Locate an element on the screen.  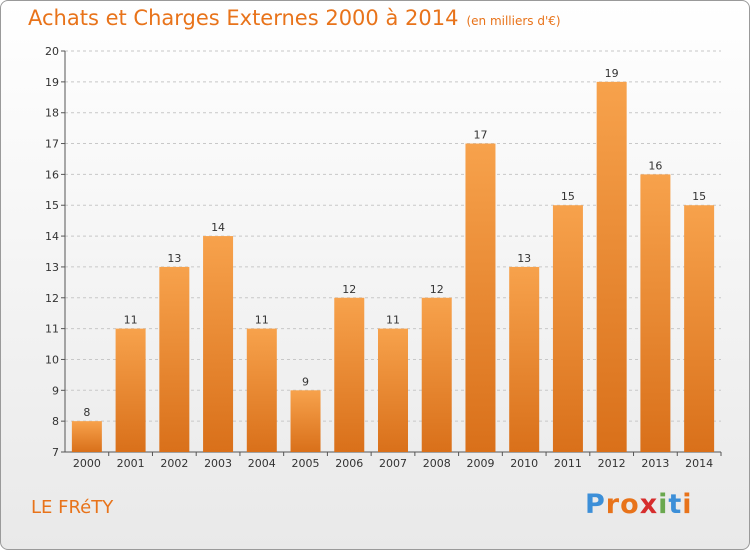
x-tick-label: 2009 is located at coordinates (480, 463).